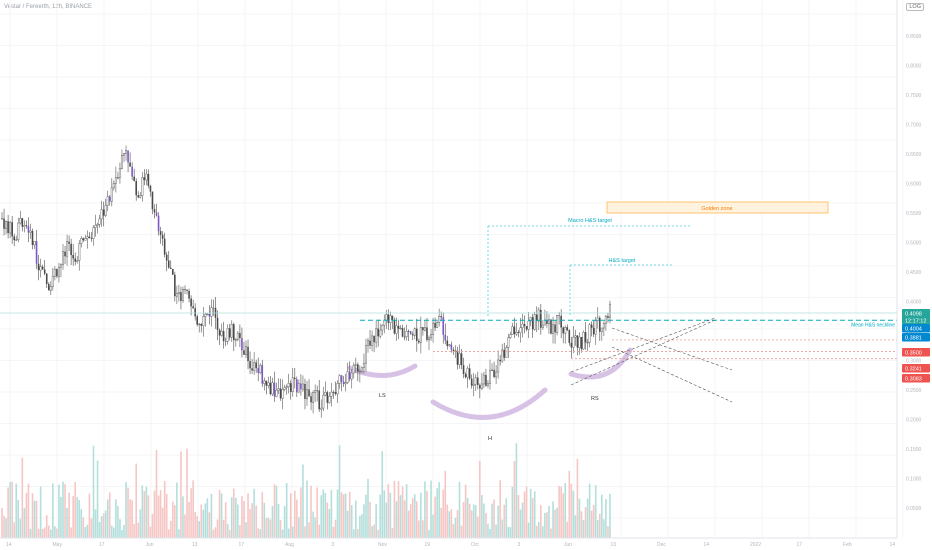 The width and height of the screenshot is (932, 550). I want to click on price-tick-label: 0.3000, so click(914, 362).